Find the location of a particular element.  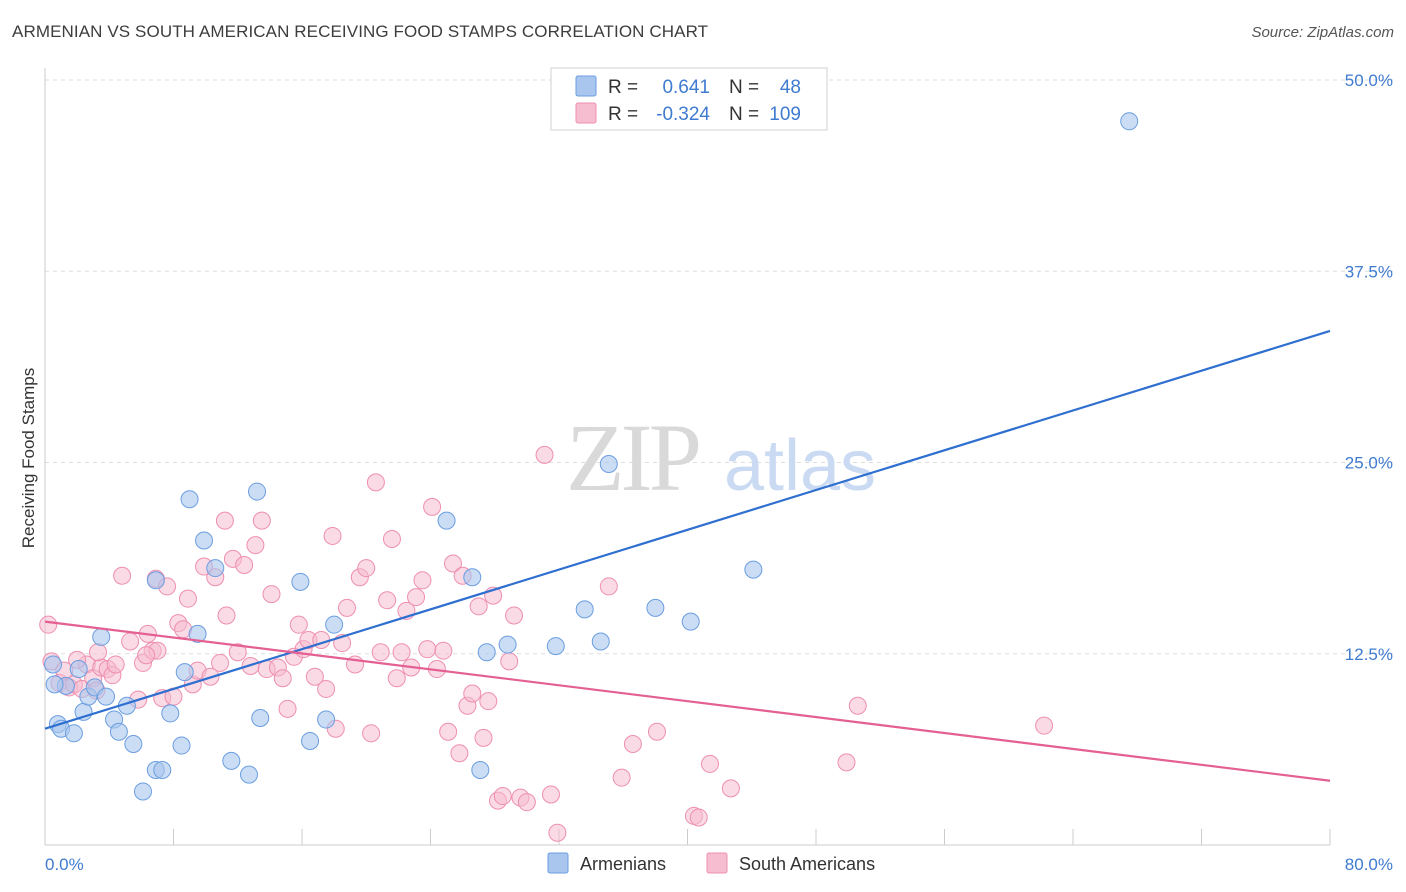

legend-r-value: 0.641 is located at coordinates (686, 87).